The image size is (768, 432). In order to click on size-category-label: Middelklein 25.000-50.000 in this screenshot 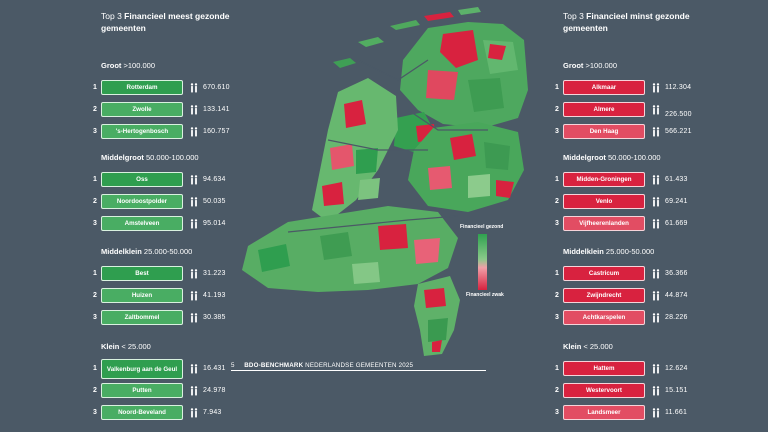, I will do `click(644, 252)`.